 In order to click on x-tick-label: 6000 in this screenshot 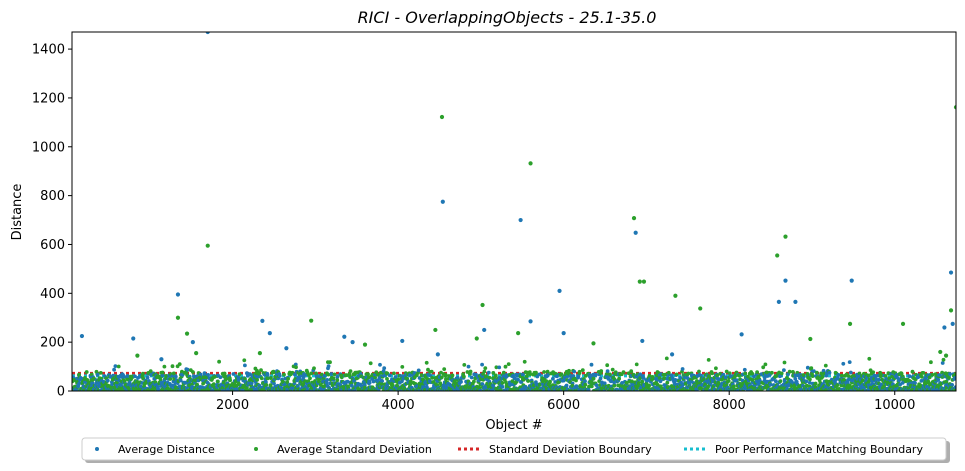, I will do `click(563, 405)`.